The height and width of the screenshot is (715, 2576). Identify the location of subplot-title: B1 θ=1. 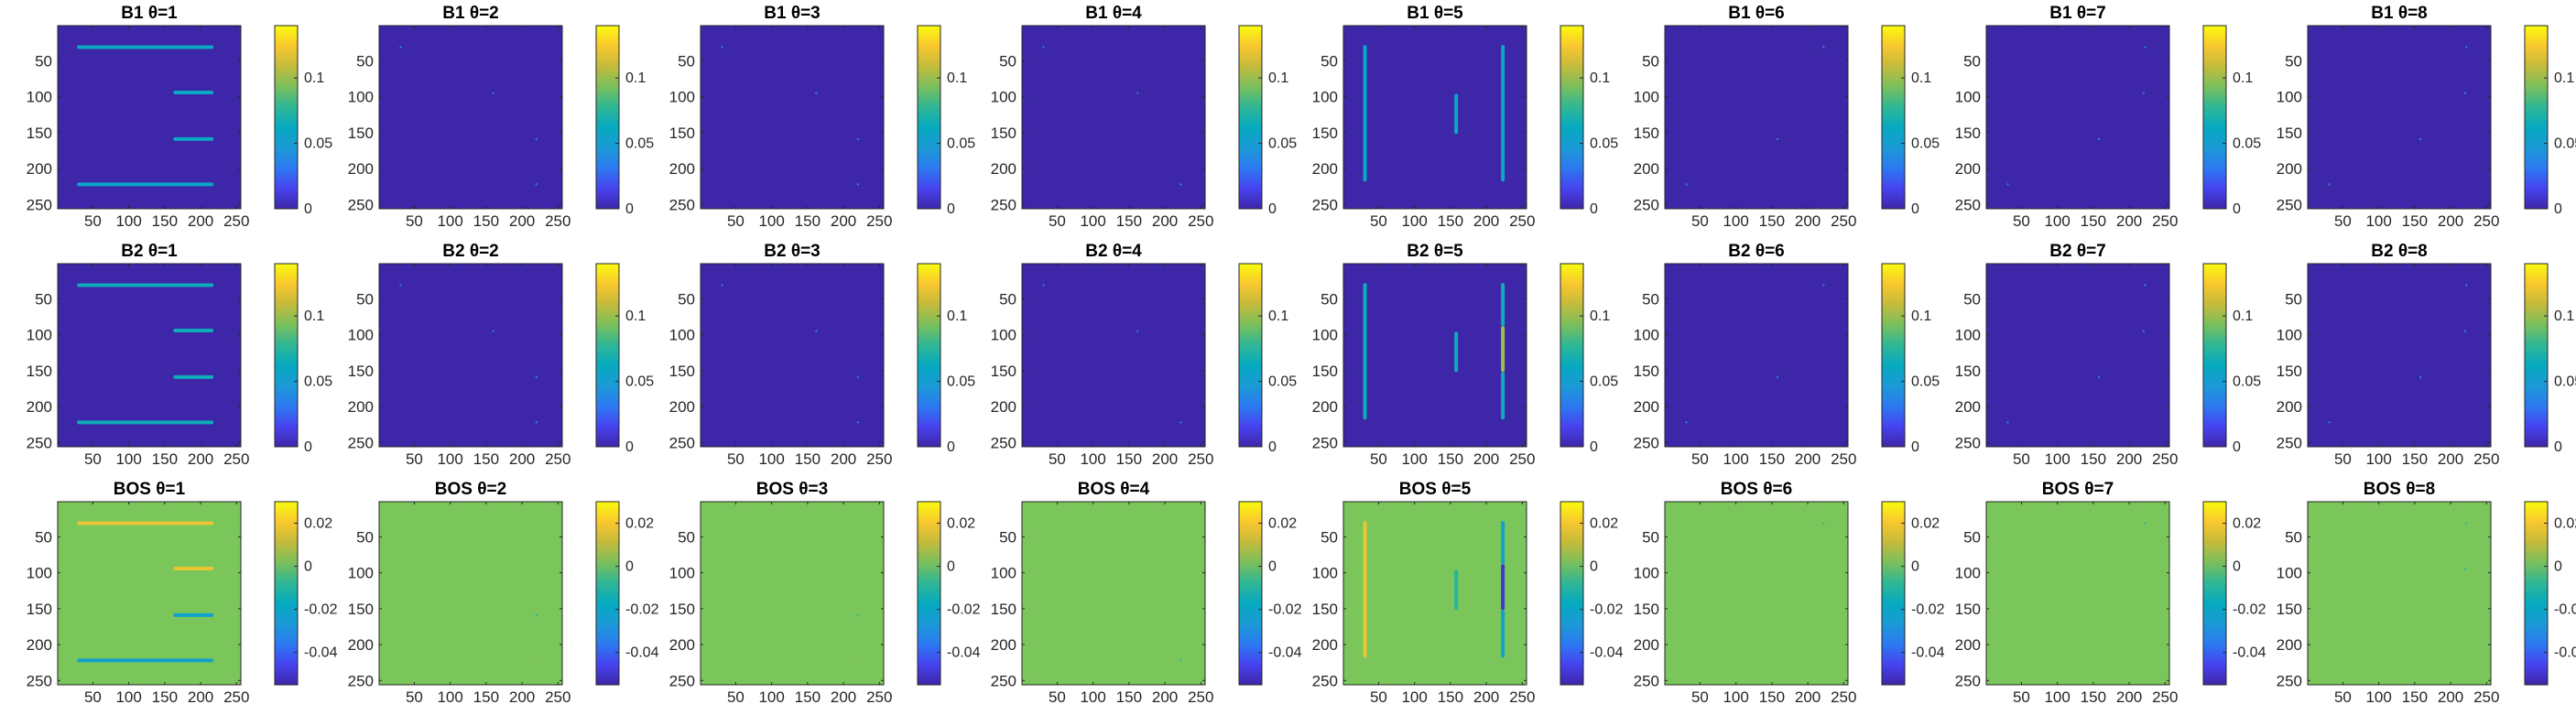
(149, 13).